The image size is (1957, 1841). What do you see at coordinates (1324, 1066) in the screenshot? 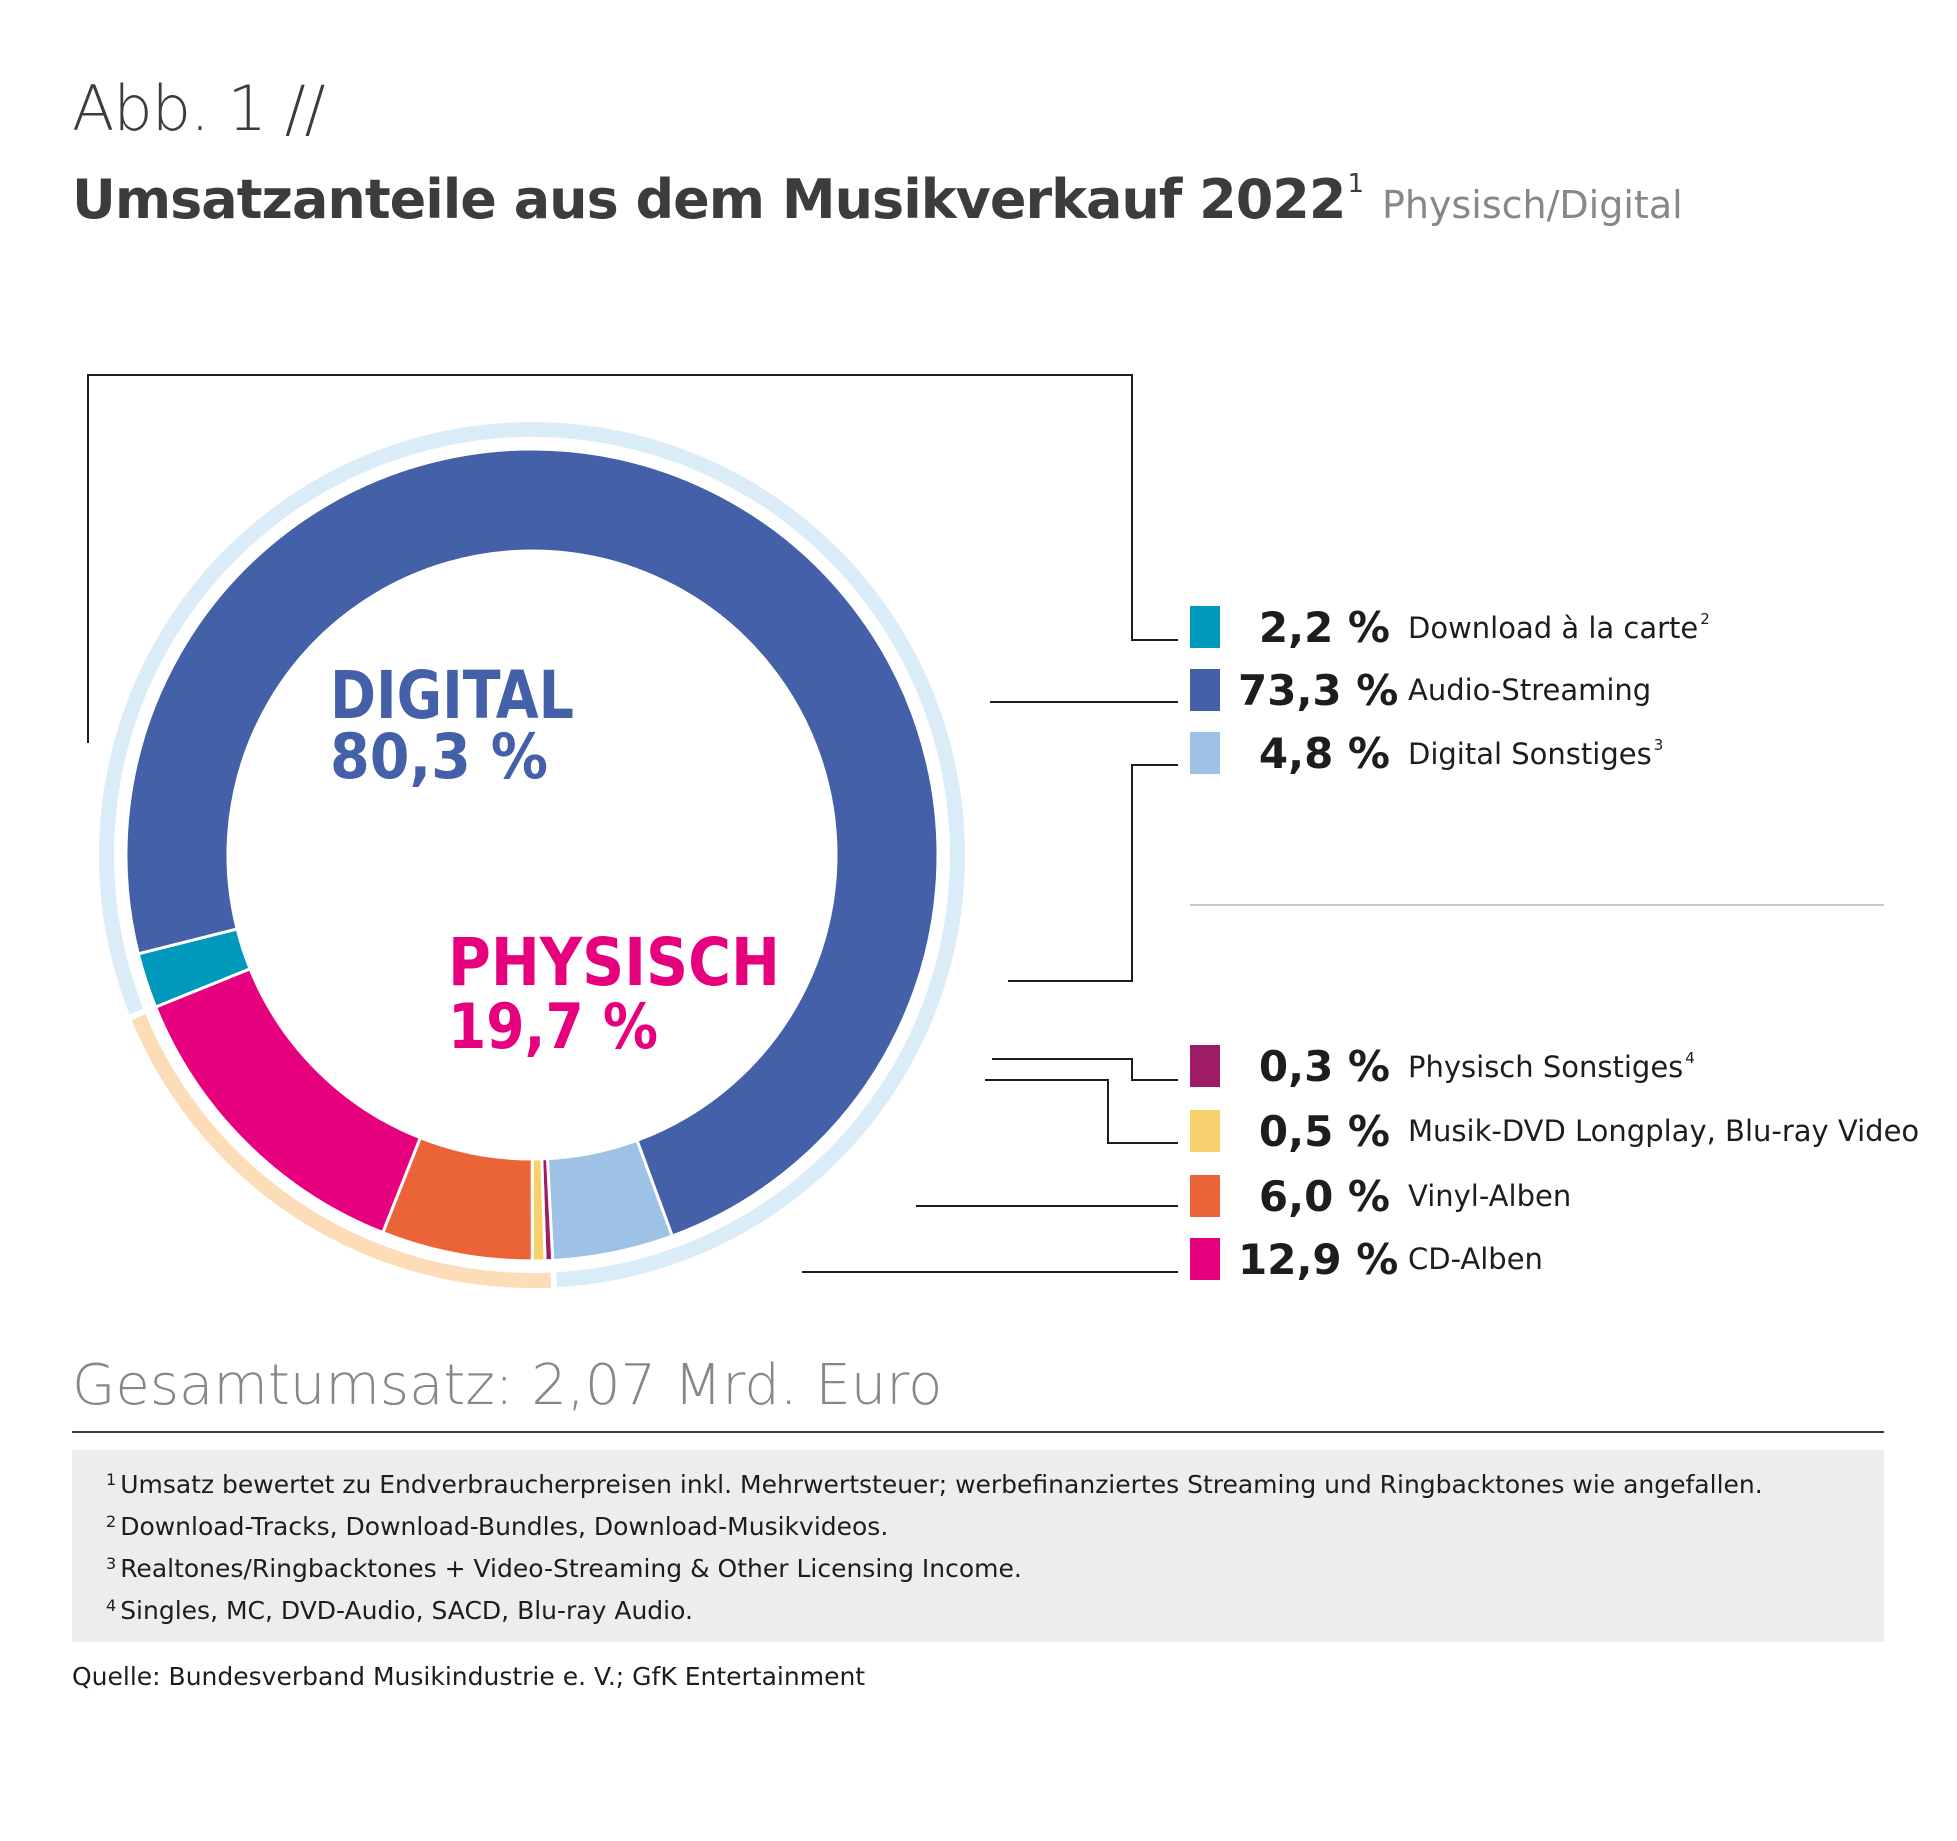
I see `legend-value: 0,3 %` at bounding box center [1324, 1066].